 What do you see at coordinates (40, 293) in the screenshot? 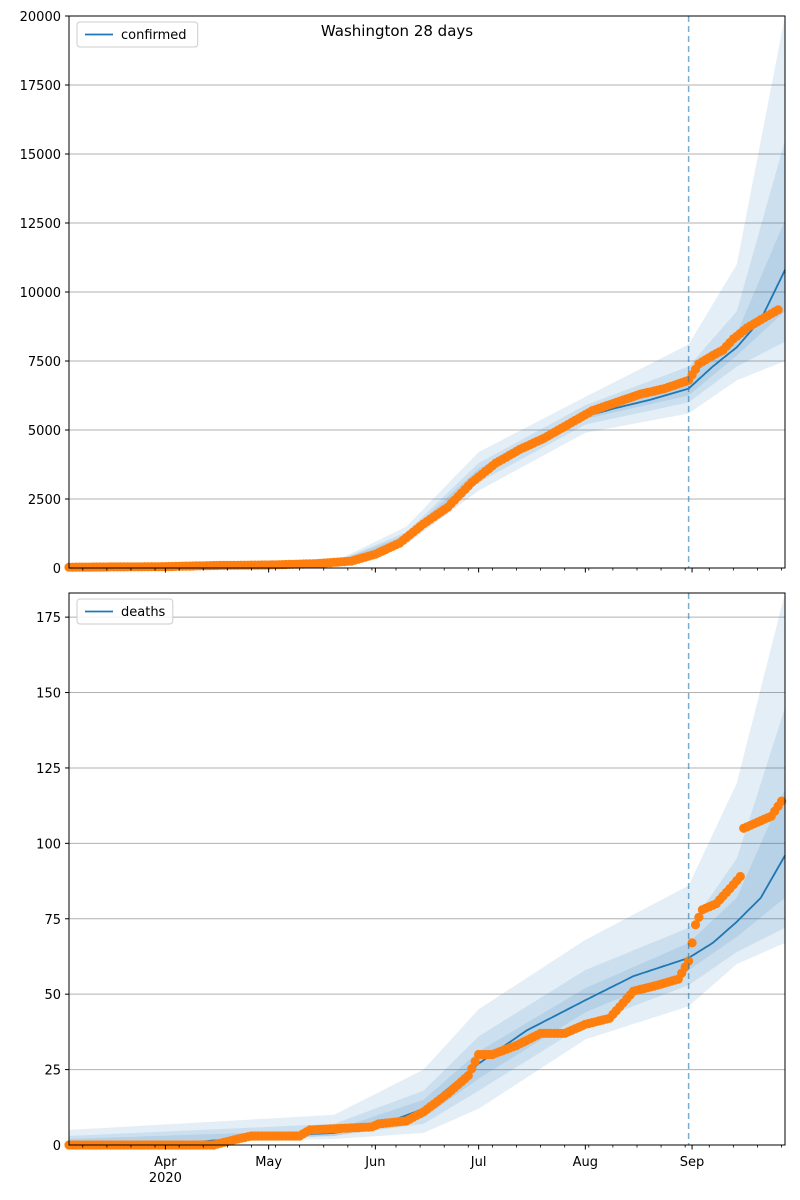
I see `y-tick-label: 10000` at bounding box center [40, 293].